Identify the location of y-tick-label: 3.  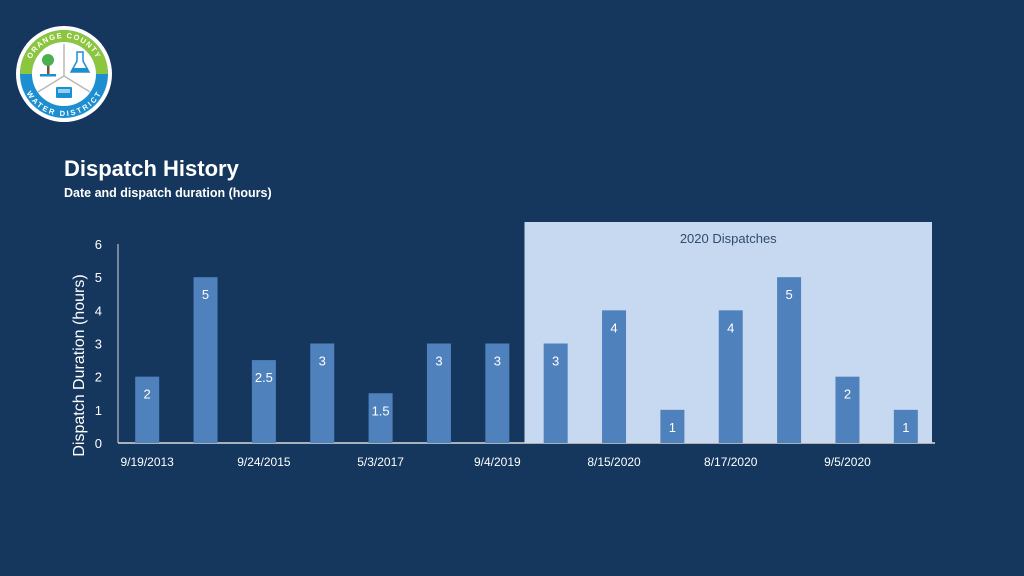
(98, 344).